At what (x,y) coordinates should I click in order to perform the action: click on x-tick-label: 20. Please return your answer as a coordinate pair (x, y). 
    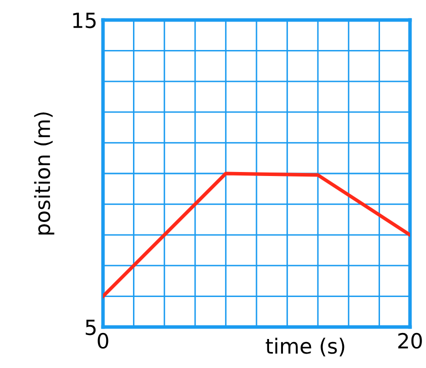
    Looking at the image, I should click on (410, 340).